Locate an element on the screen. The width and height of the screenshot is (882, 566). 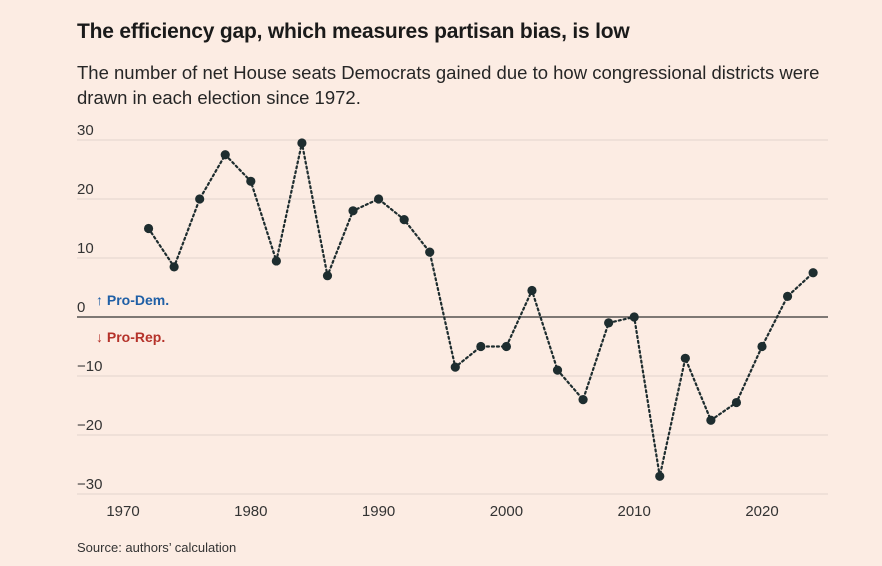
data-point-2018 is located at coordinates (736, 402).